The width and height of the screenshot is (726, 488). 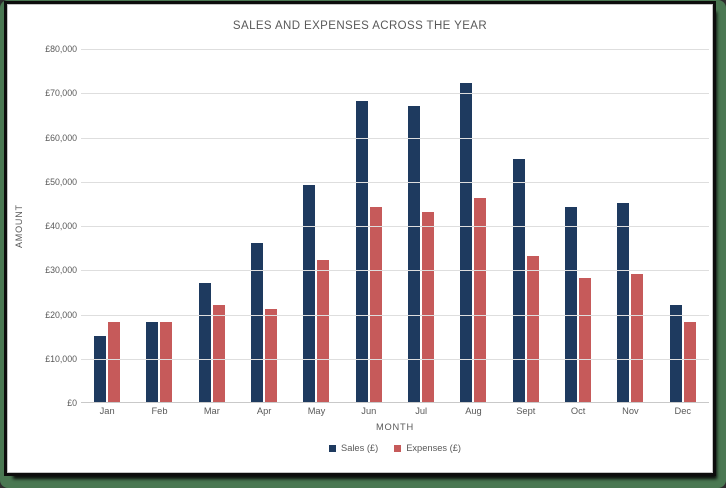 I want to click on legend-swatch-expenses, so click(x=398, y=448).